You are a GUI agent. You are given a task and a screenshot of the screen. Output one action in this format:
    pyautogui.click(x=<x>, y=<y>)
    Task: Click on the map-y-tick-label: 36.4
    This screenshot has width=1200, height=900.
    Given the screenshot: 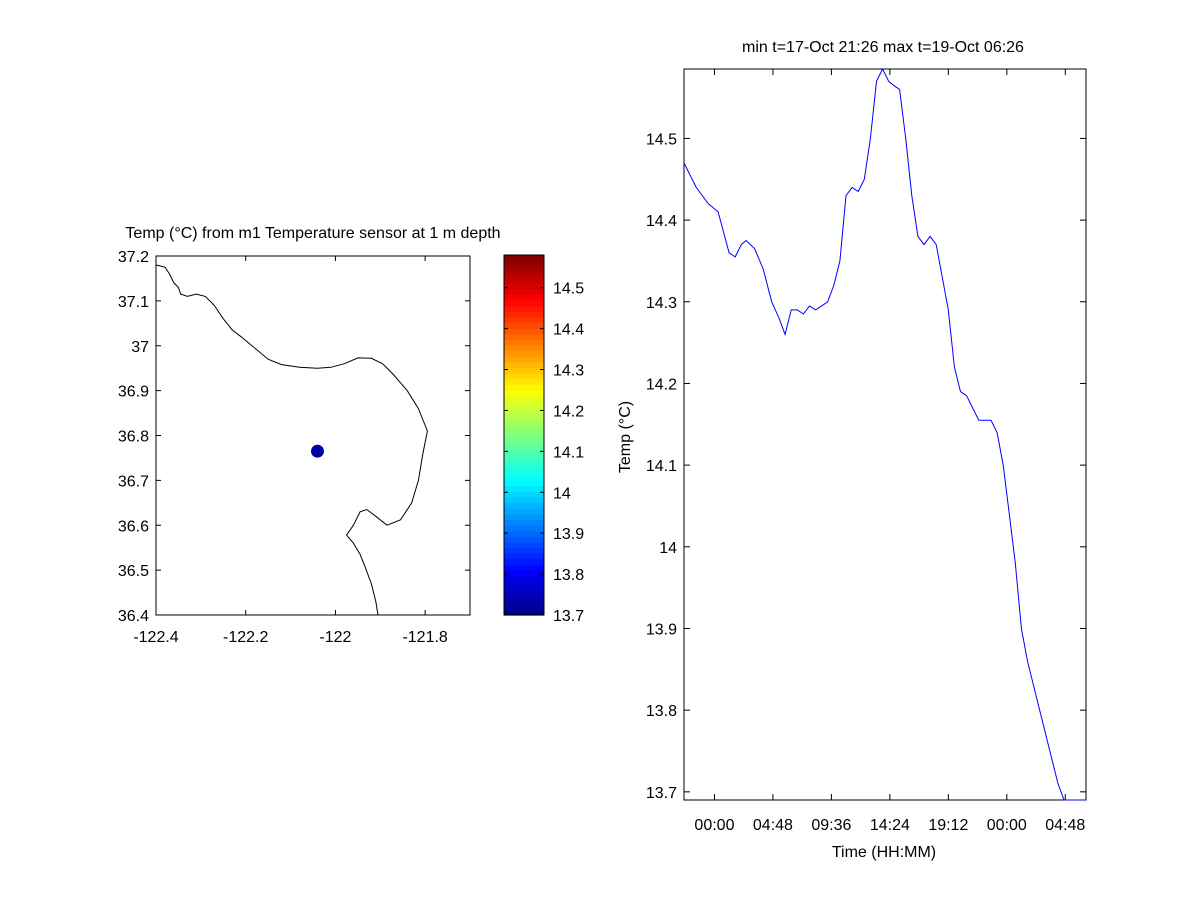 What is the action you would take?
    pyautogui.click(x=133, y=616)
    